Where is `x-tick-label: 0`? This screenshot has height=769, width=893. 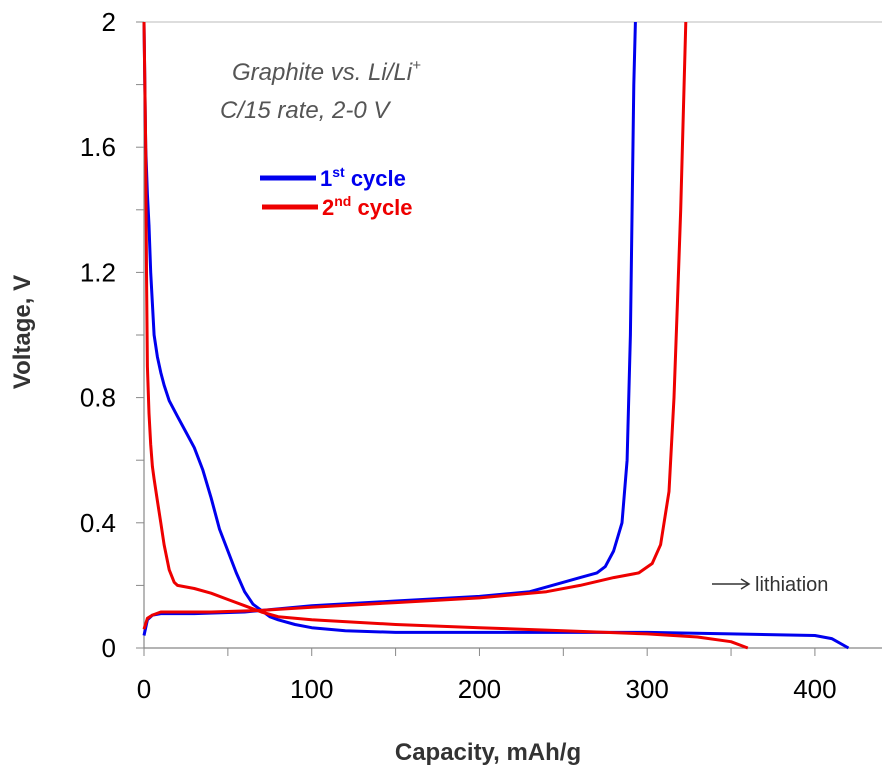 x-tick-label: 0 is located at coordinates (144, 689).